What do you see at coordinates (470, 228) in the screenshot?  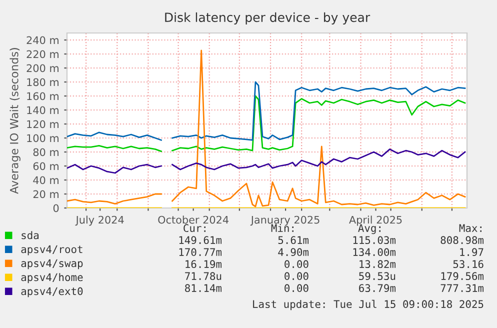 I see `text: Max:` at bounding box center [470, 228].